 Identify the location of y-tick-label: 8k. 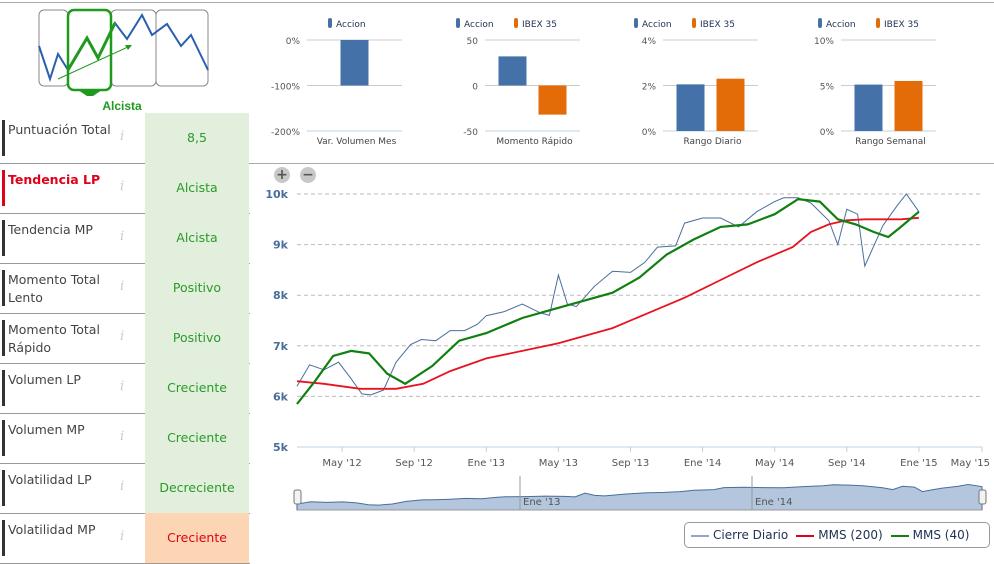
(281, 295).